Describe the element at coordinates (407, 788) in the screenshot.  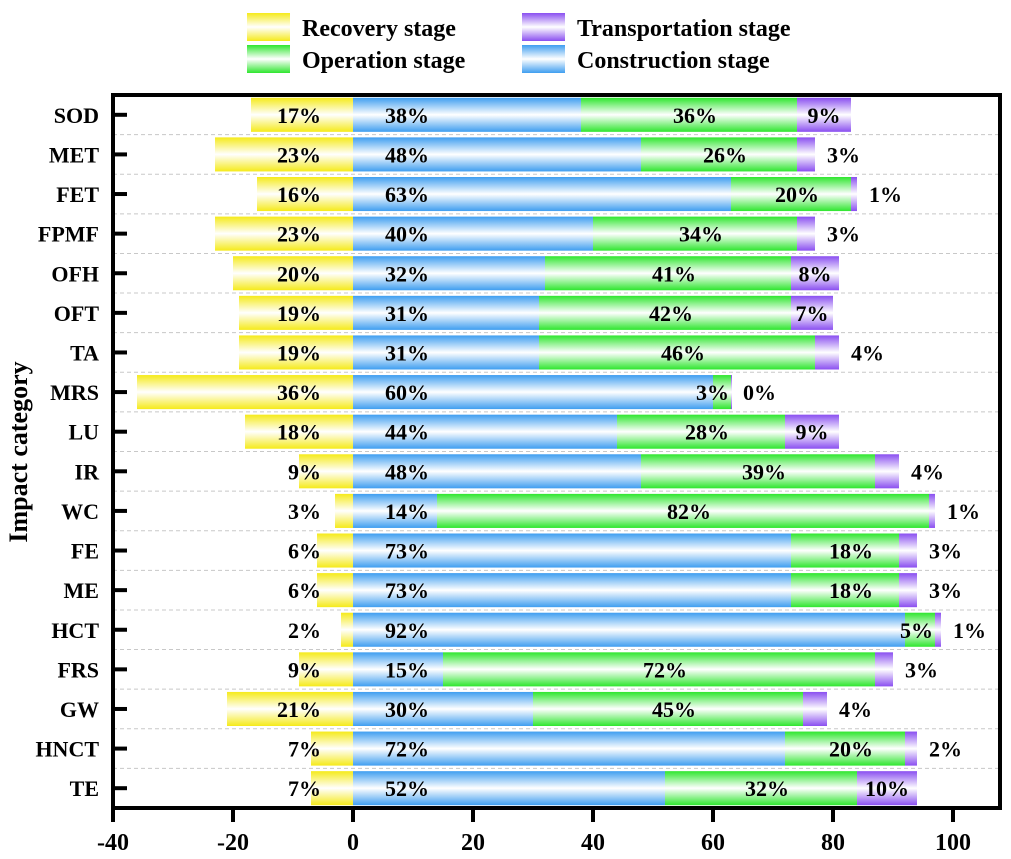
I see `value-label-construction: 52%` at that location.